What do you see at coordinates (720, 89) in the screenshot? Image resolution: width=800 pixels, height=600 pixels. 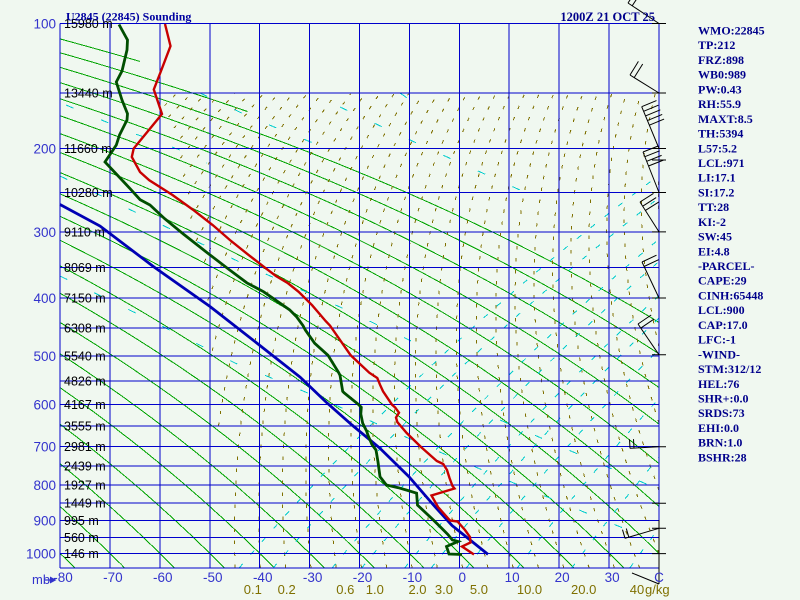 I see `svg-text: PW:0.43` at bounding box center [720, 89].